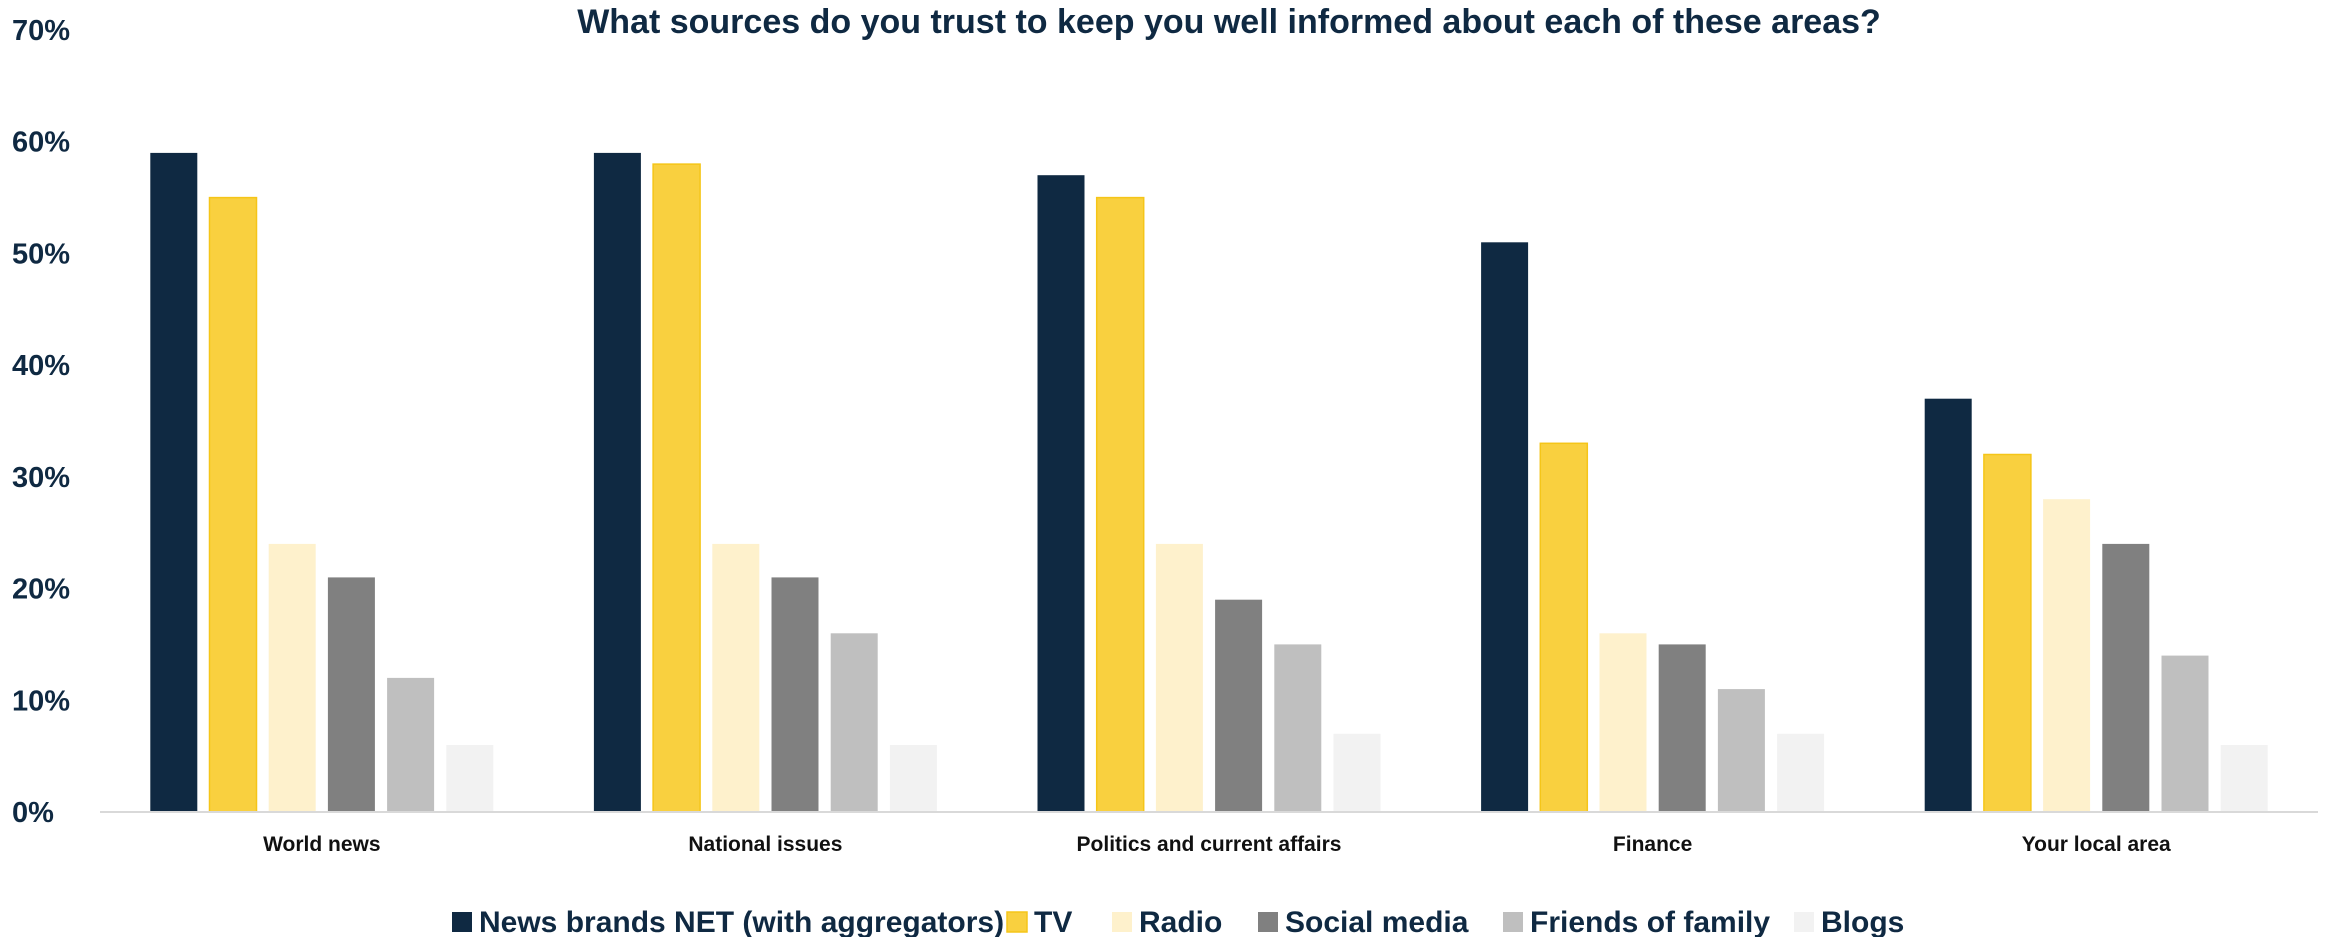  Describe the element at coordinates (41, 590) in the screenshot. I see `y-tick-label: 20%` at that location.